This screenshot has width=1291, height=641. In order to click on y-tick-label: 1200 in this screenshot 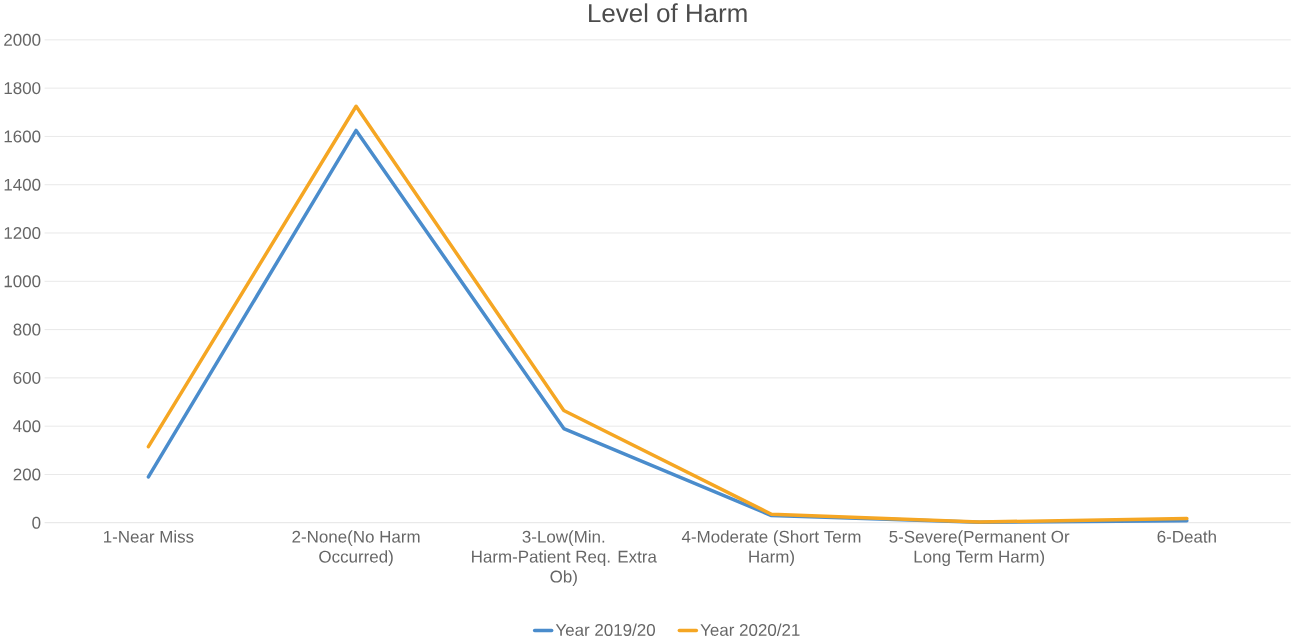, I will do `click(22, 232)`.